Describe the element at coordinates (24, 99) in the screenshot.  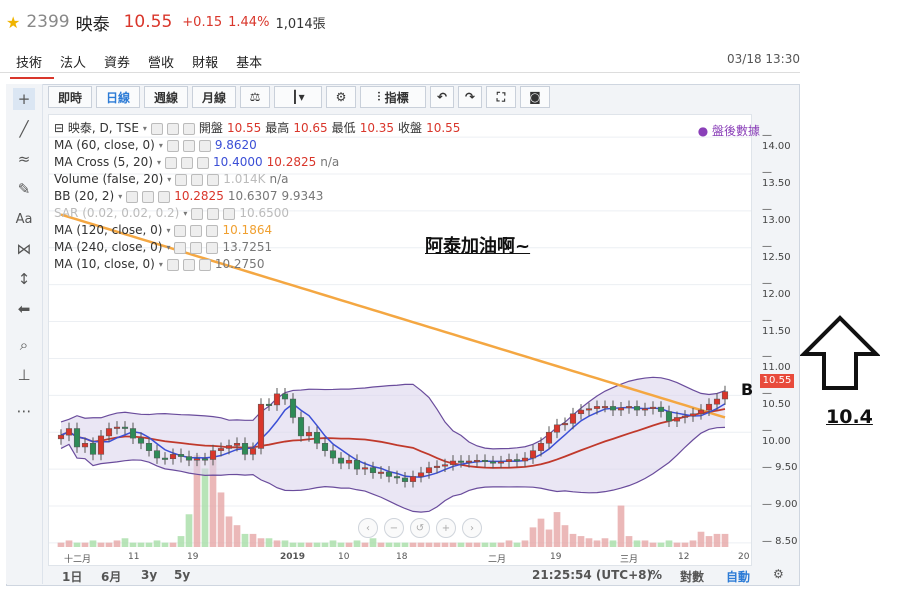
I see `crosshair-icon: +` at that location.